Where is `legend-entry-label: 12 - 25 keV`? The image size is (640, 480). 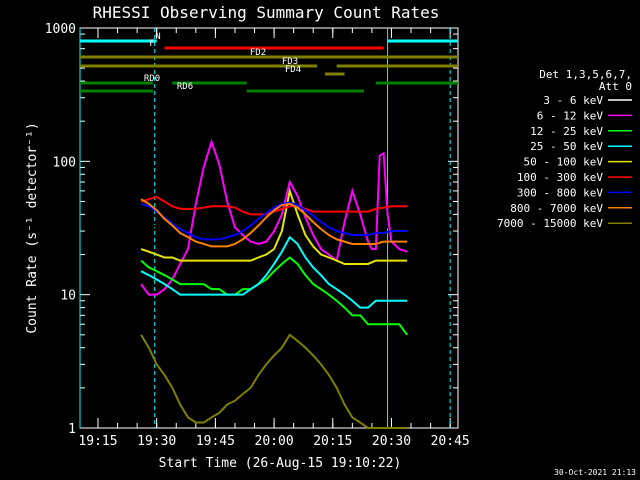 legend-entry-label: 12 - 25 keV is located at coordinates (566, 131).